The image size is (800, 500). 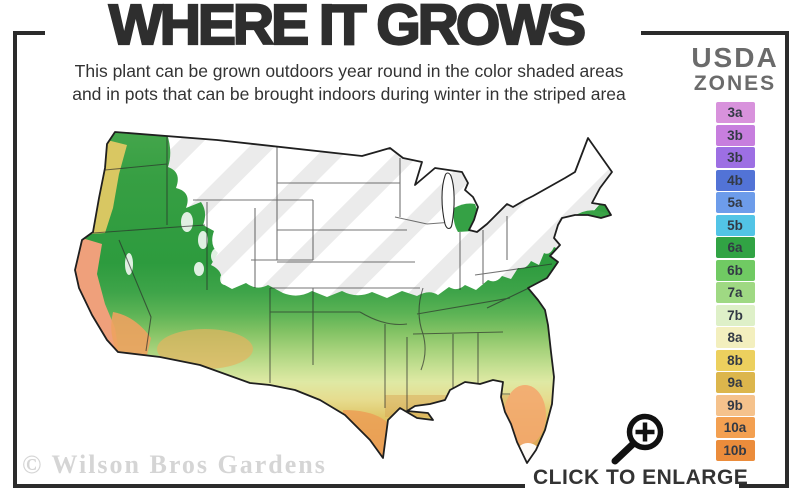 What do you see at coordinates (715, 33) in the screenshot?
I see `frame-border-top-right` at bounding box center [715, 33].